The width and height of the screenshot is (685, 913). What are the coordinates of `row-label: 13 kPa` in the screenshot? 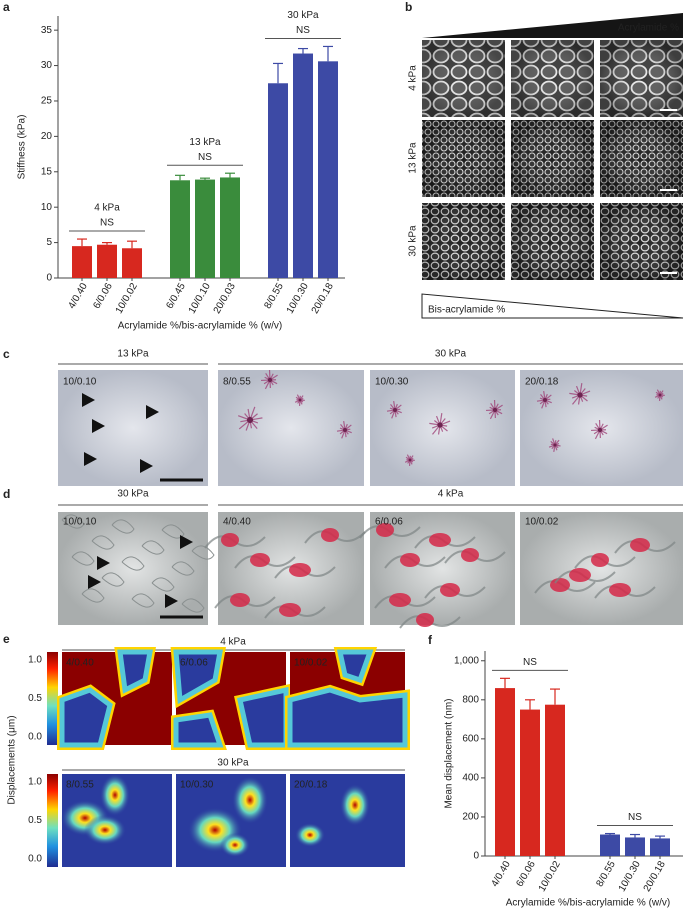 It's located at (413, 158).